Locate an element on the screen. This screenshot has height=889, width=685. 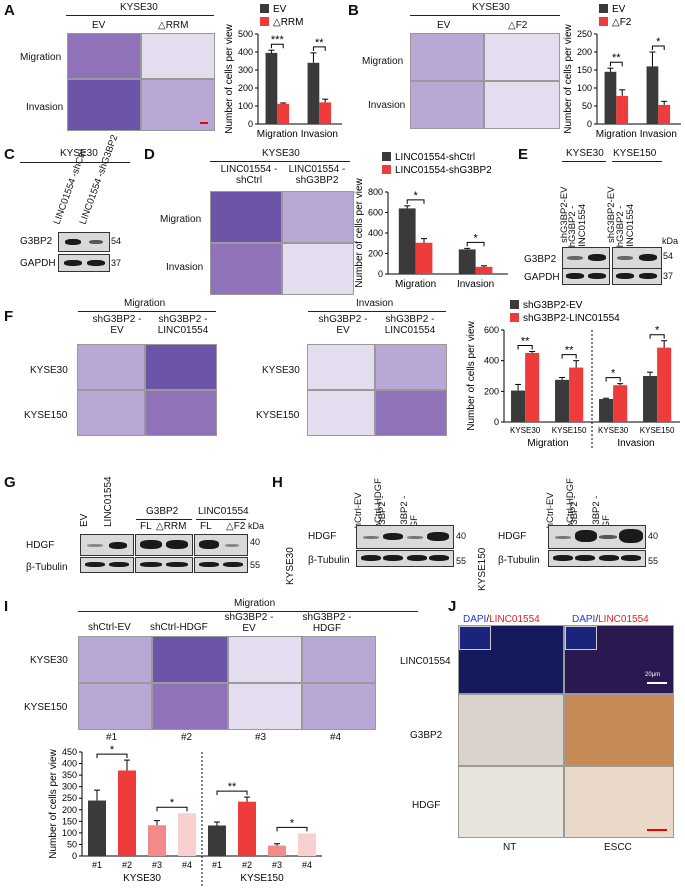
blot-e-kyse30-gapdh is located at coordinates (586, 276).